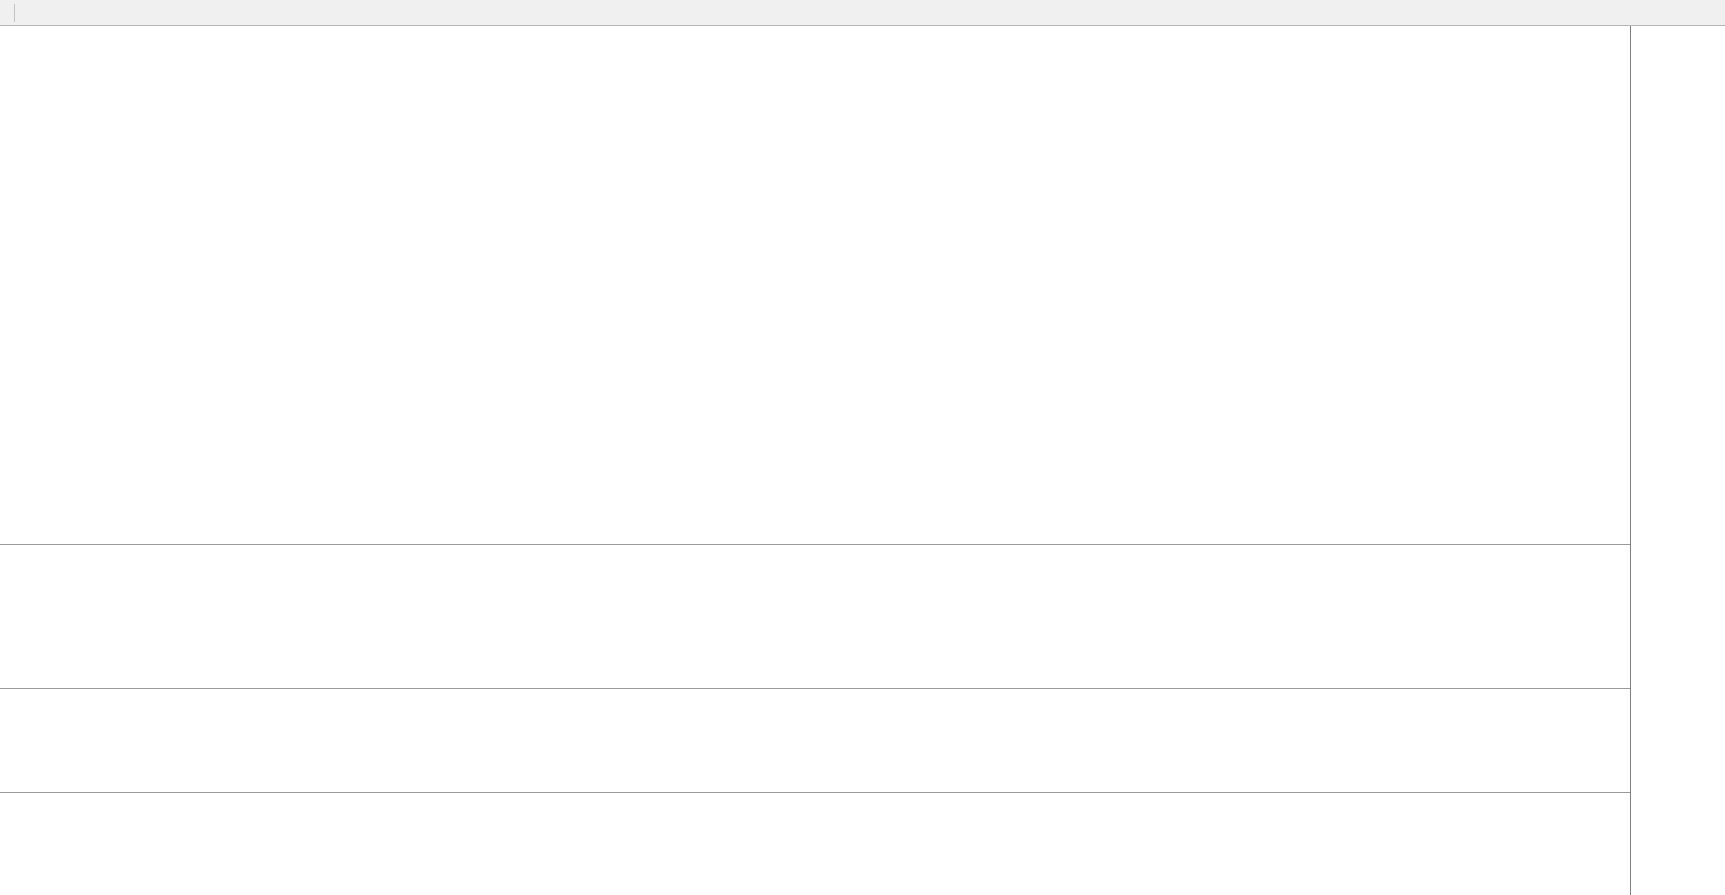 This screenshot has width=1725, height=895. I want to click on price-axis, so click(1677, 460).